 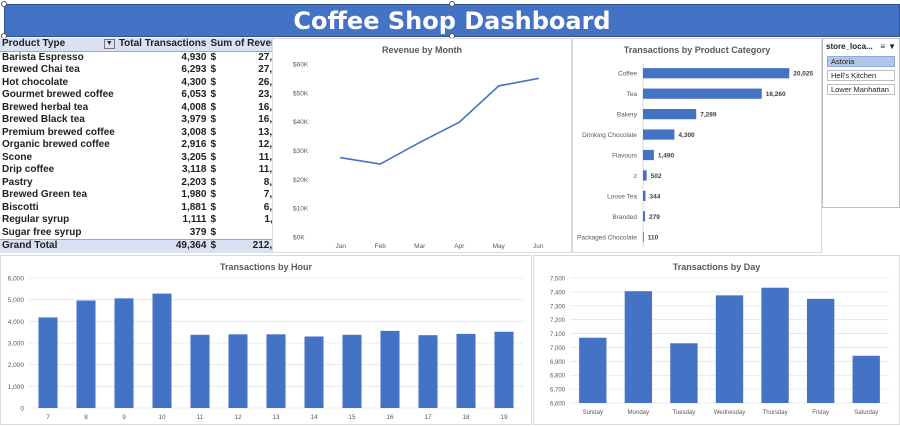 What do you see at coordinates (420, 246) in the screenshot?
I see `x-tick-label: Mar` at bounding box center [420, 246].